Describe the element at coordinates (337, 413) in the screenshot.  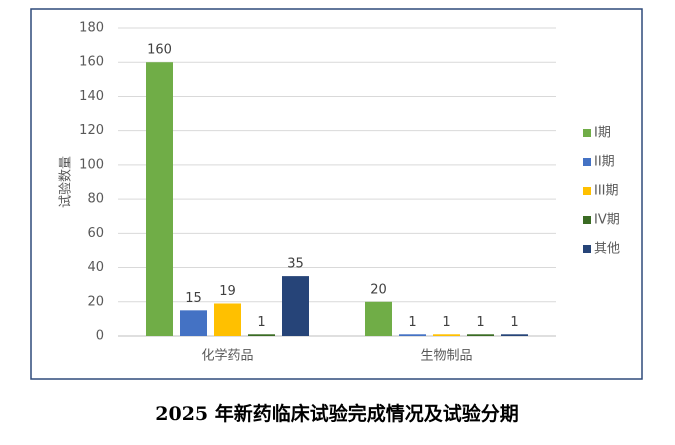
I see `caption: 2025 年新药临床试验完成情况及试验分期` at that location.